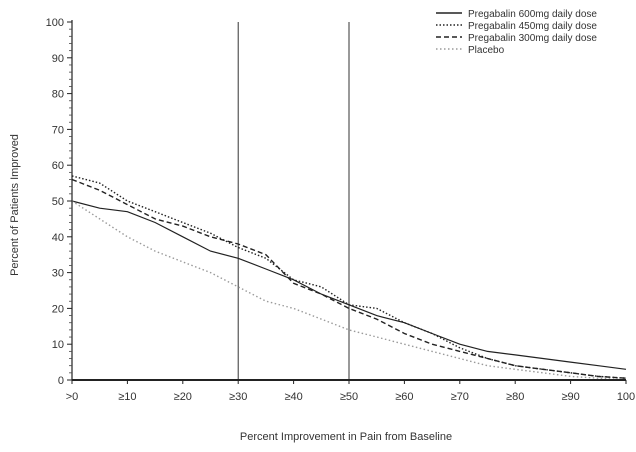 This screenshot has height=452, width=636. Describe the element at coordinates (58, 95) in the screenshot. I see `y-tick-label: 80` at that location.